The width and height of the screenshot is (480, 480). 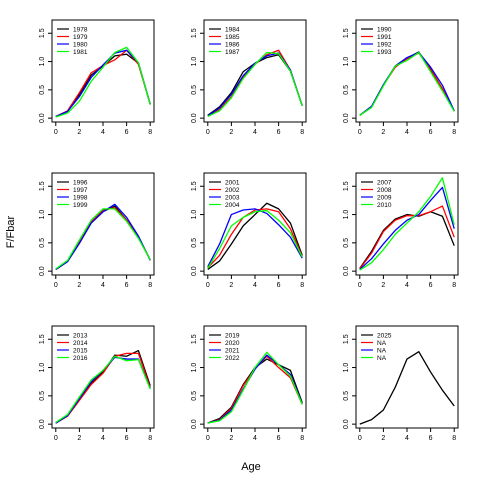 I want to click on legend-label: 2021, so click(x=232, y=351).